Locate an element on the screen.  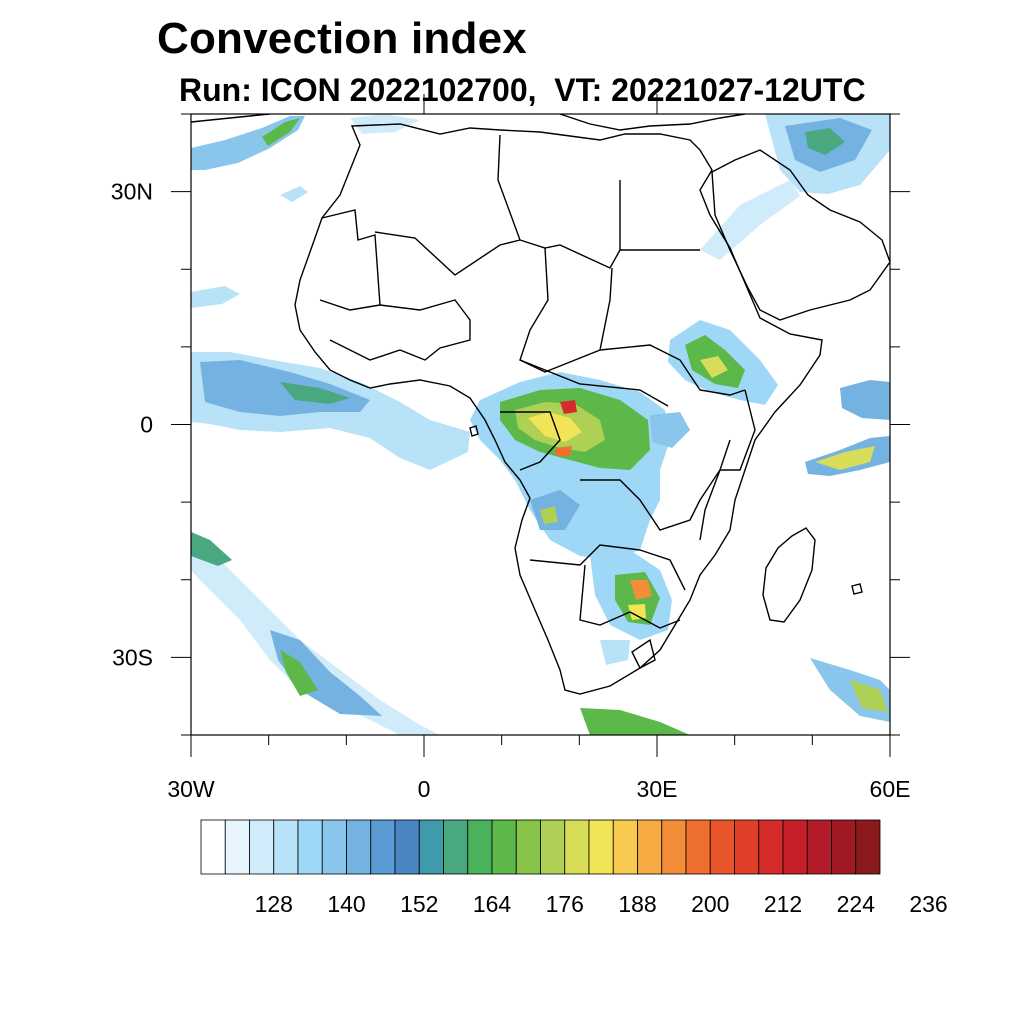
border-drc-east is located at coordinates (655, 485).